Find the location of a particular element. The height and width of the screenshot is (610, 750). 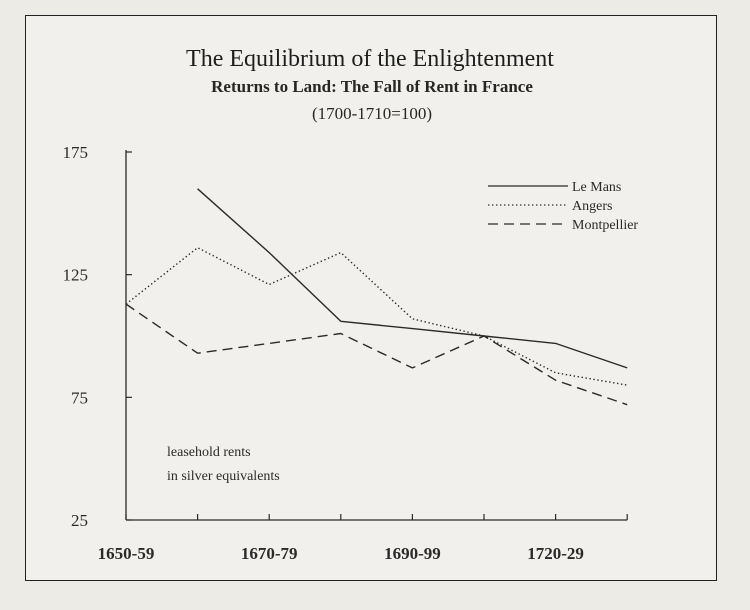

x-tick-label: 1650-59 is located at coordinates (126, 553).